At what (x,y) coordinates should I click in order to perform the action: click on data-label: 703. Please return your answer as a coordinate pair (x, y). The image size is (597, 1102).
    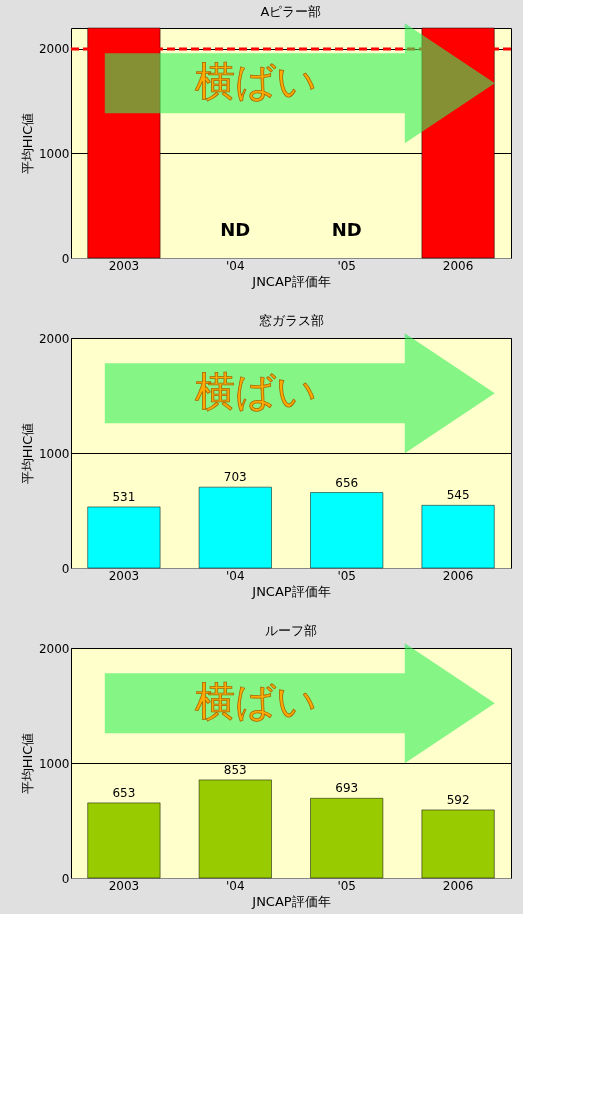
    Looking at the image, I should click on (235, 477).